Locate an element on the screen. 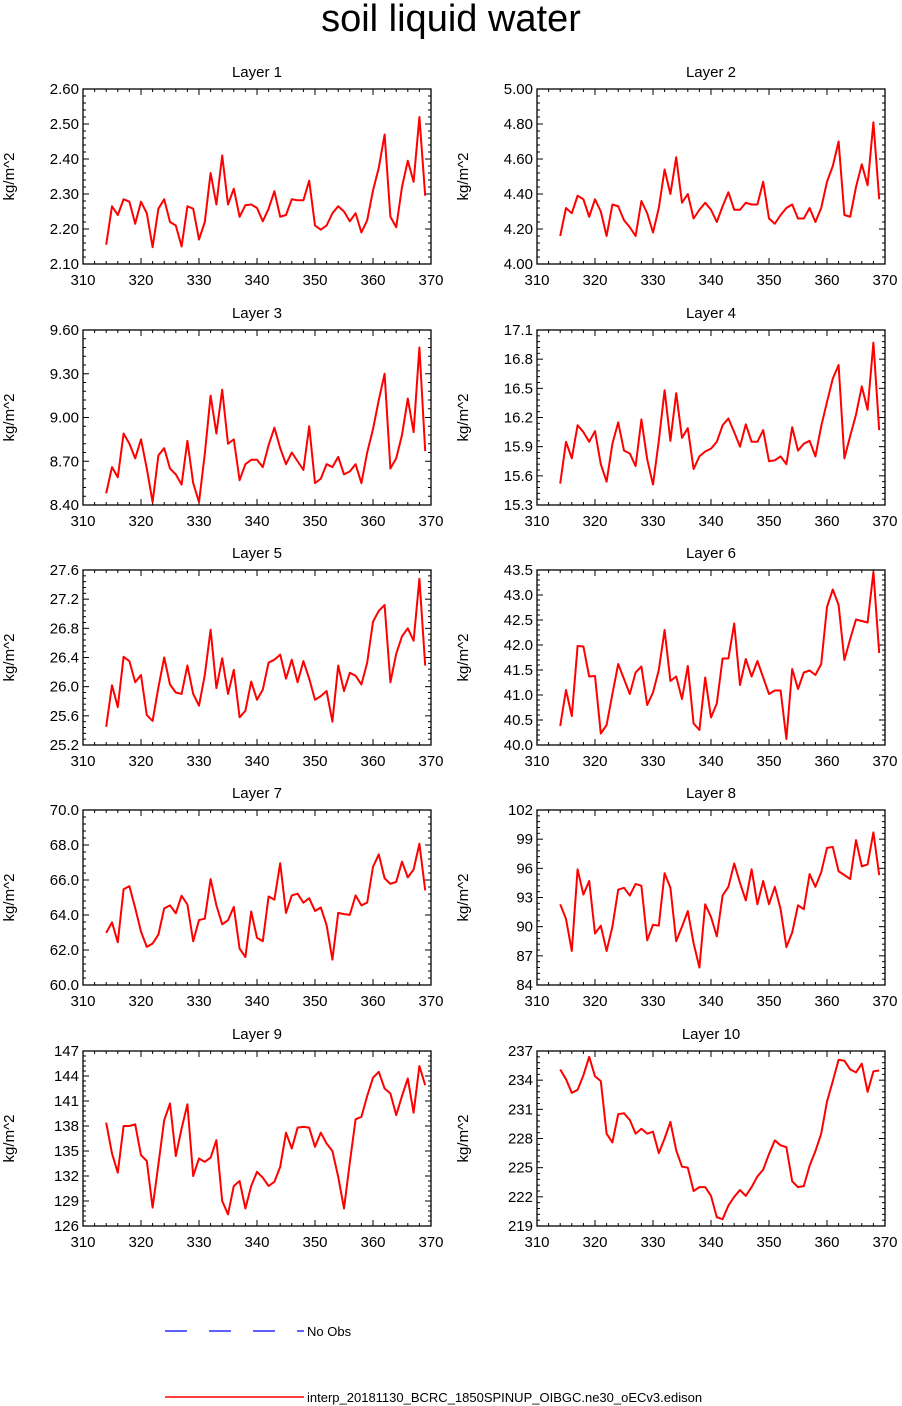  layer-3-frame is located at coordinates (257, 417).